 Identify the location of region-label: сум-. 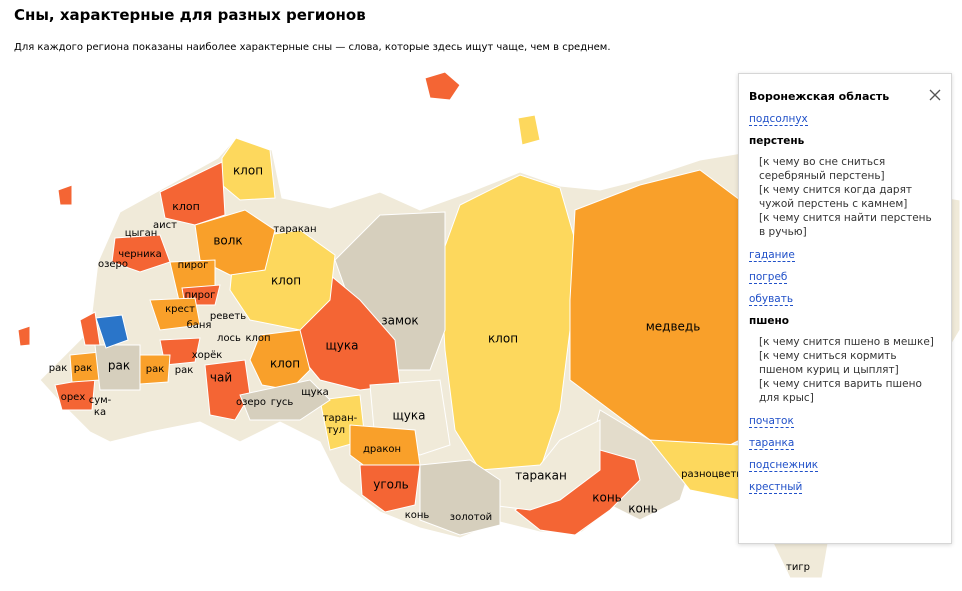
(100, 400).